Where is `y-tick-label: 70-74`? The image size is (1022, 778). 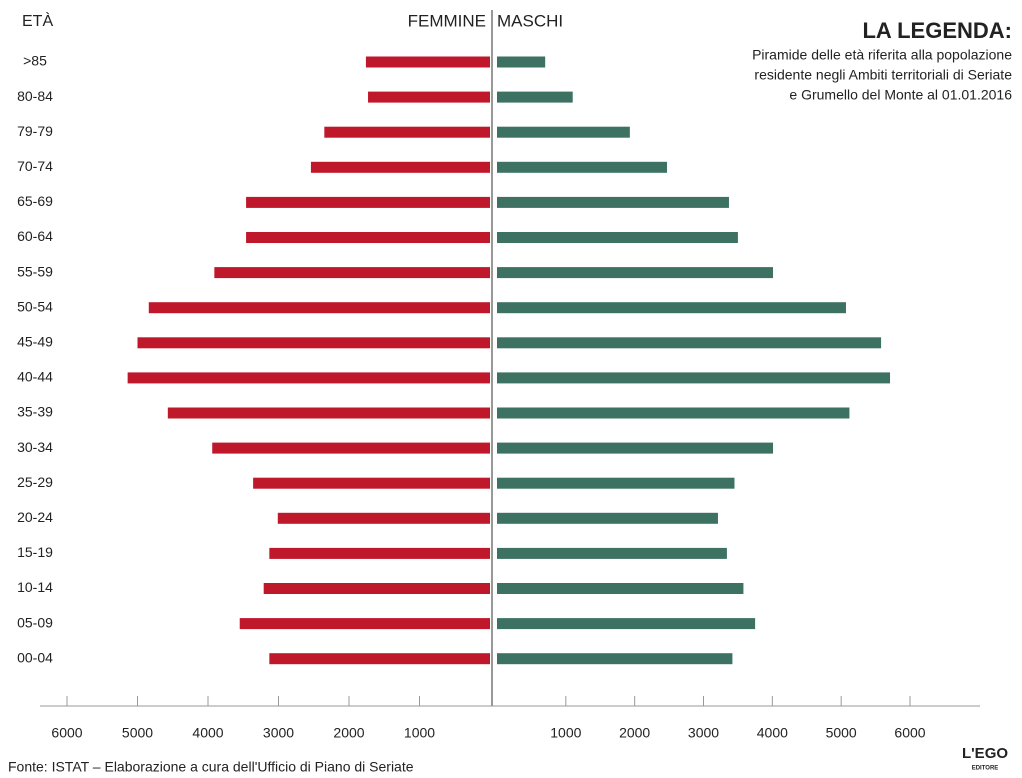 y-tick-label: 70-74 is located at coordinates (35, 166).